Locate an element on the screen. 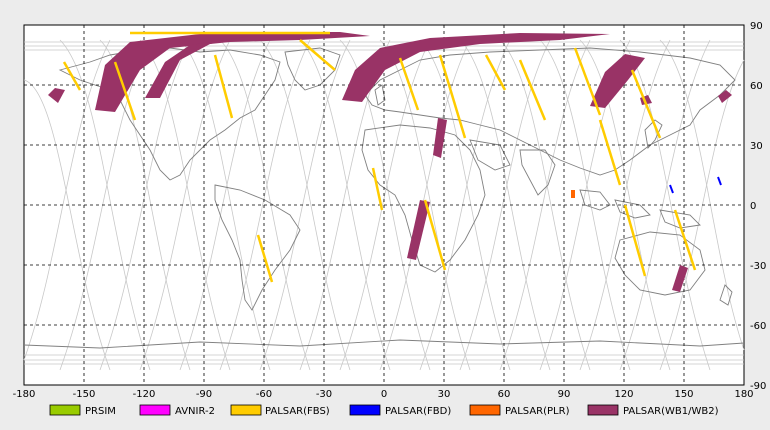  legend-item-palsar-fbd: PALSAR(FBD) is located at coordinates (400, 410).